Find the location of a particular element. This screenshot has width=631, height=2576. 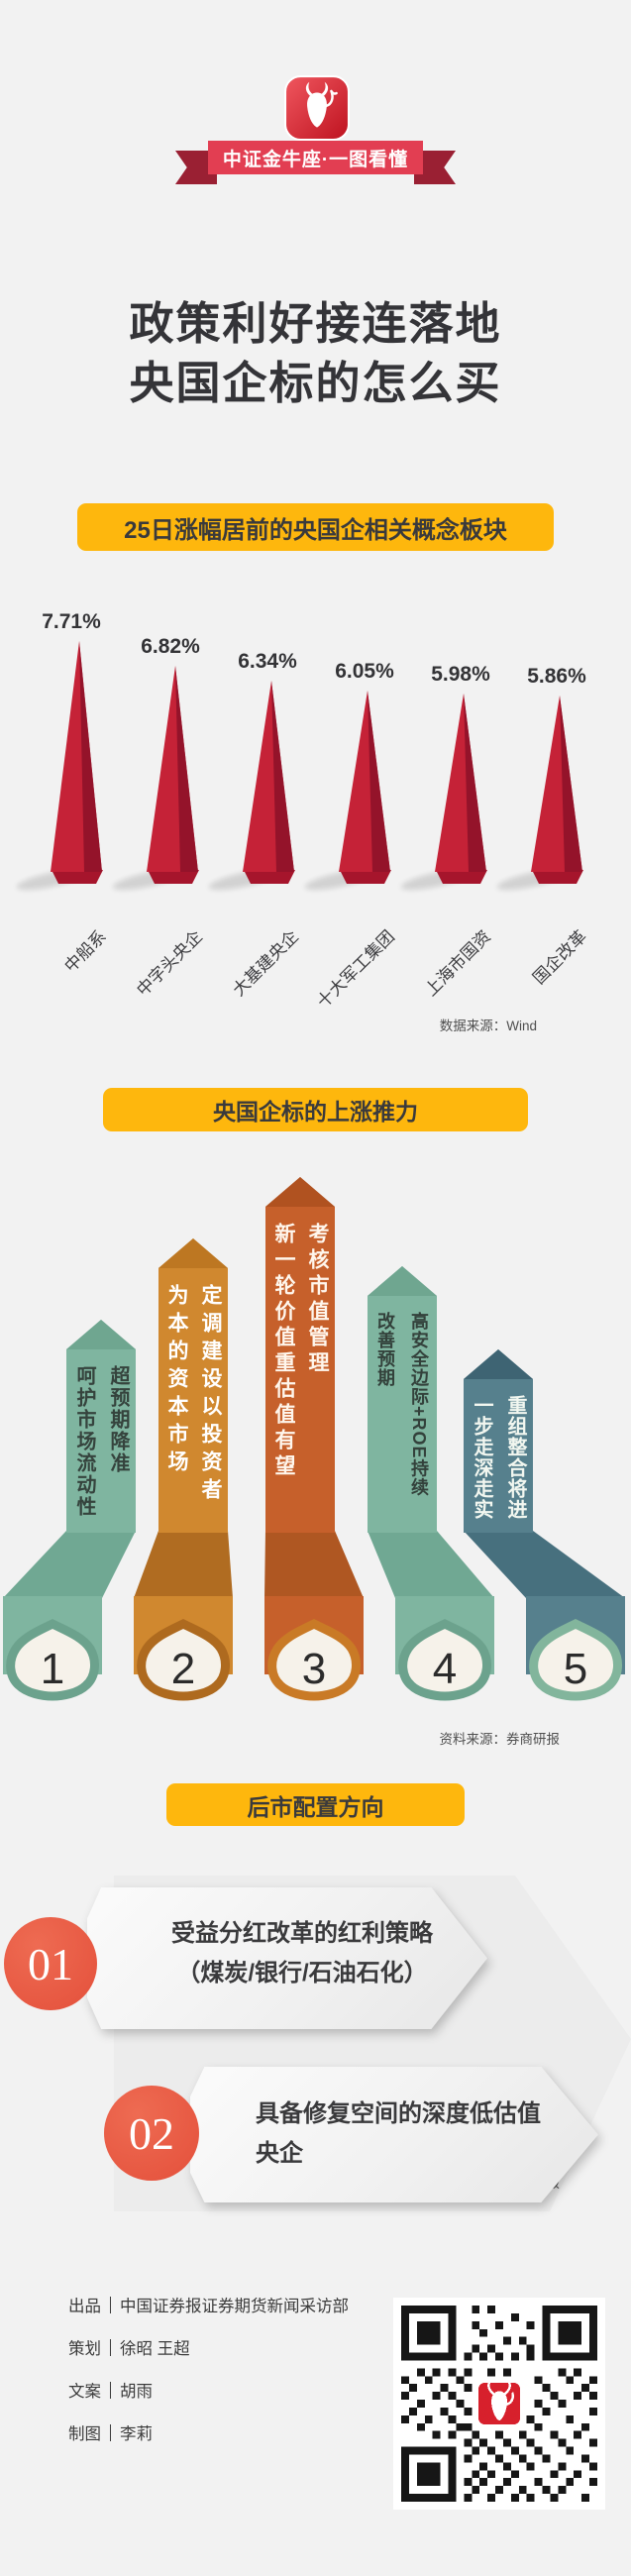

driver-text-line: 一步走深走实 is located at coordinates (481, 1457).